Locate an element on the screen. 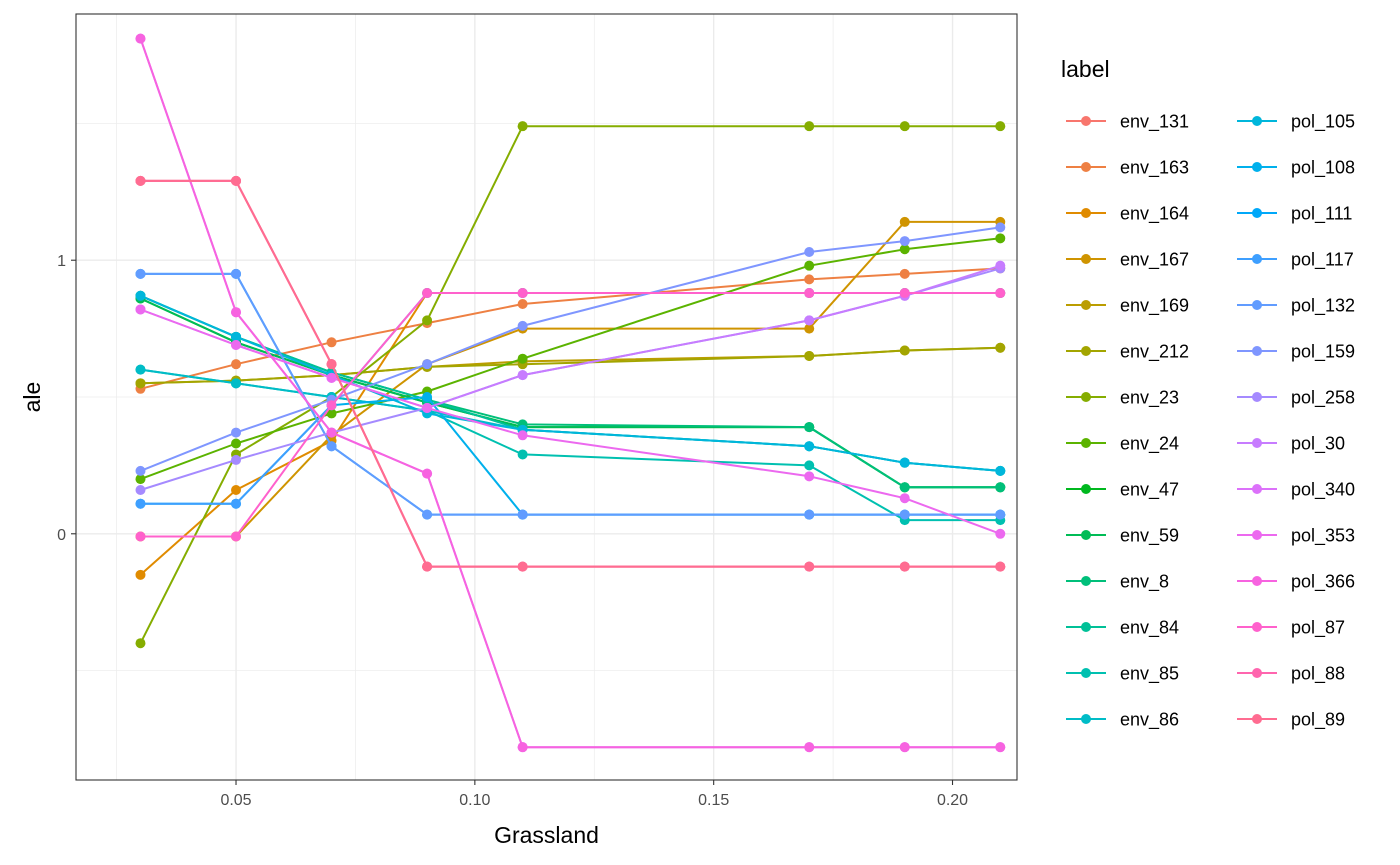 Image resolution: width=1400 pixels, height=865 pixels. x-tick-label: 0.15 is located at coordinates (713, 800).